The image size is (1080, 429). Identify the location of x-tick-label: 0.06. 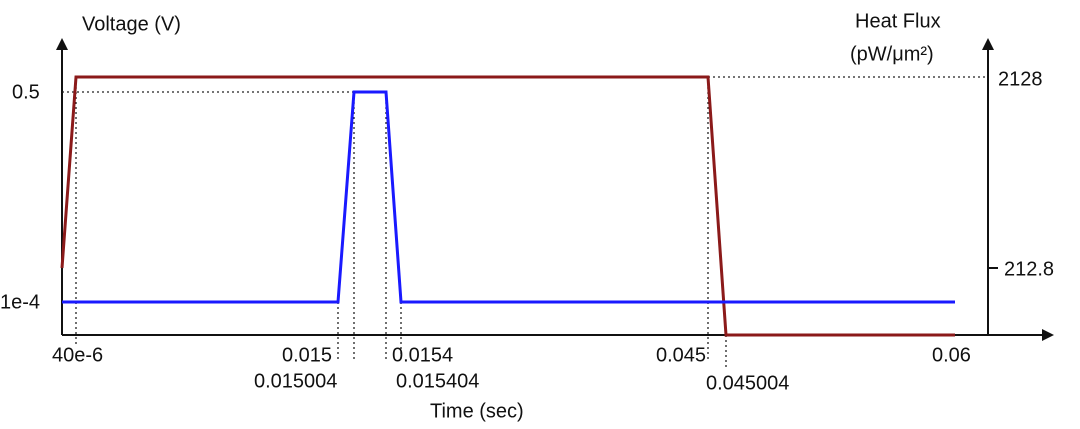
(951, 355).